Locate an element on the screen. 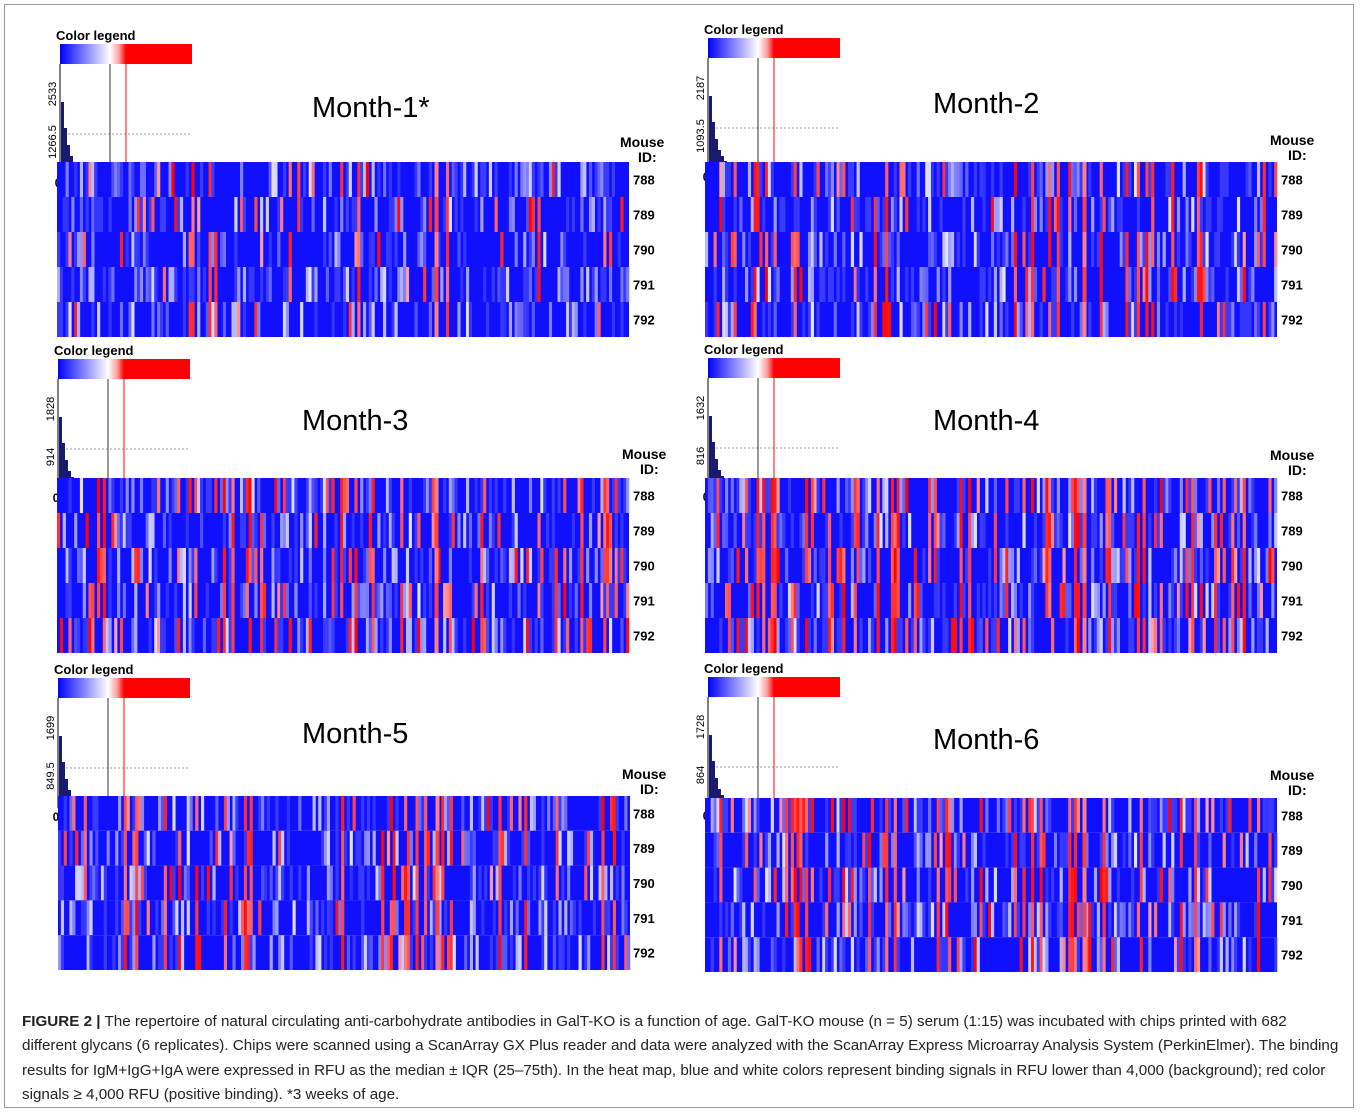 This screenshot has height=1116, width=1360. mouse-header-label: Mouse is located at coordinates (644, 454).